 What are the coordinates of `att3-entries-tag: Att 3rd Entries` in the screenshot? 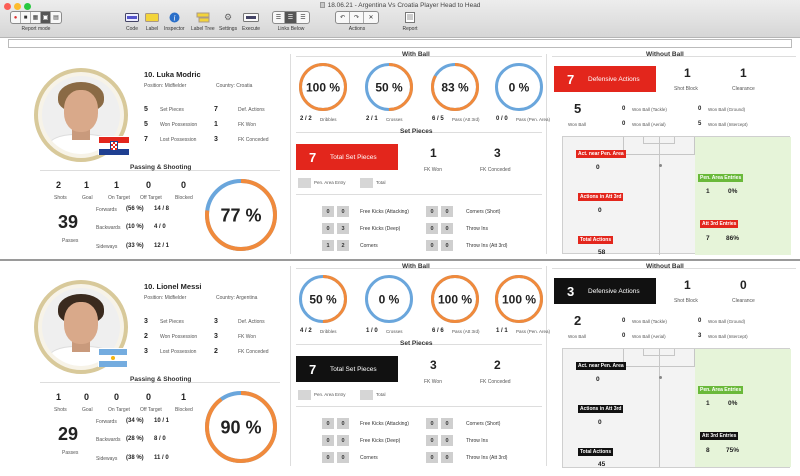 It's located at (719, 436).